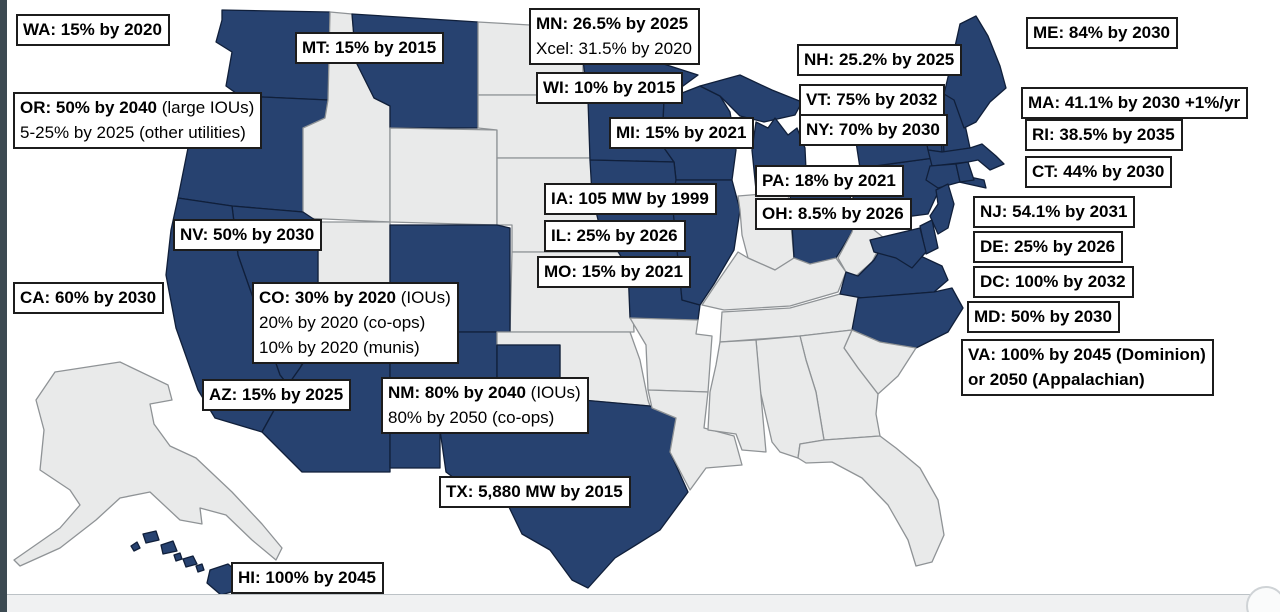  I want to click on state-label-line: MT: 15% by 2015, so click(369, 47).